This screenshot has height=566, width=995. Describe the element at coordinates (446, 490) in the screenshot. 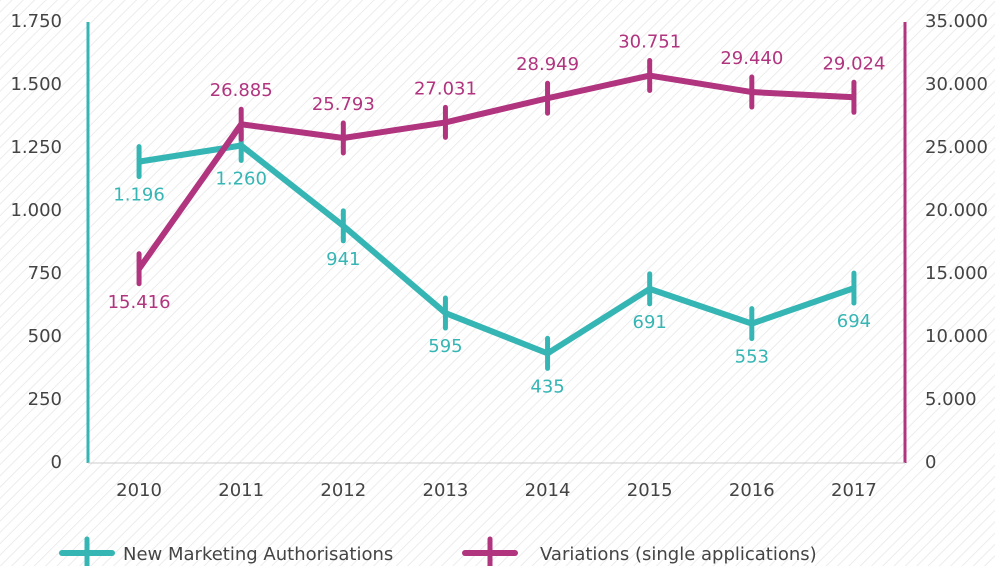

I see `x-tick-label: 2013` at that location.